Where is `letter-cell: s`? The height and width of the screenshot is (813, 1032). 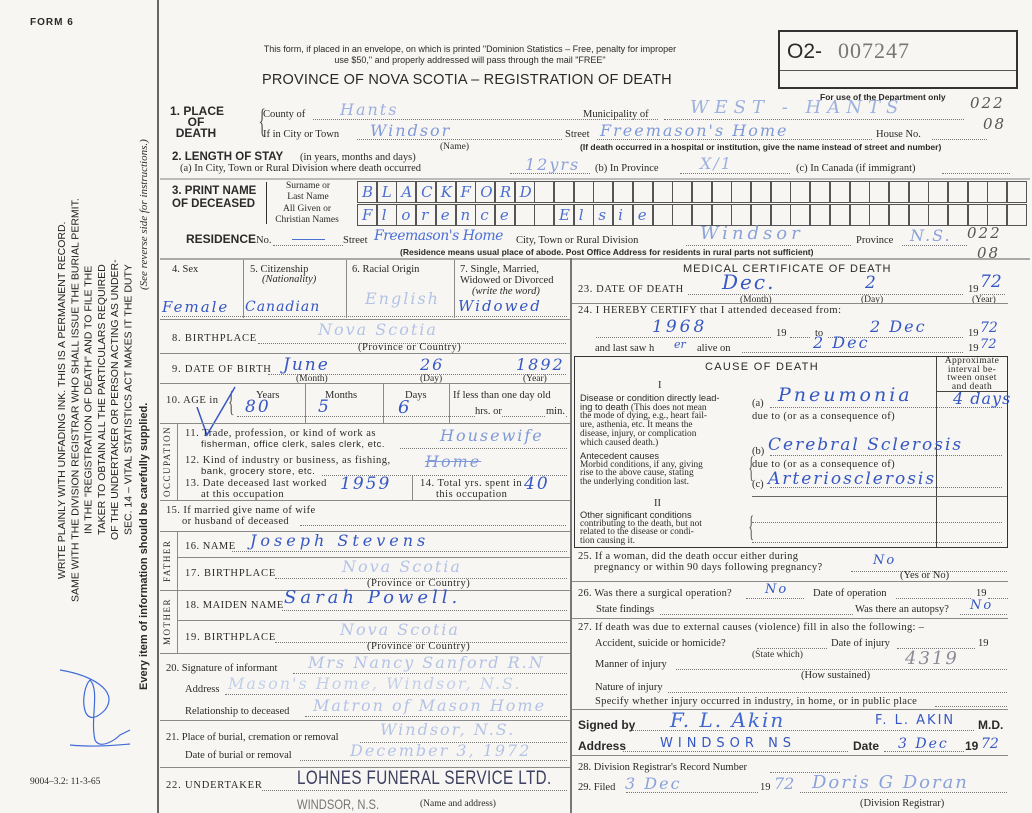 letter-cell: s is located at coordinates (603, 215).